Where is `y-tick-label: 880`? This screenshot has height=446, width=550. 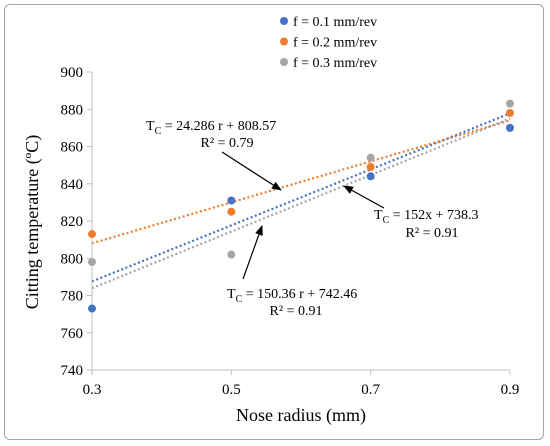 y-tick-label: 880 is located at coordinates (72, 110).